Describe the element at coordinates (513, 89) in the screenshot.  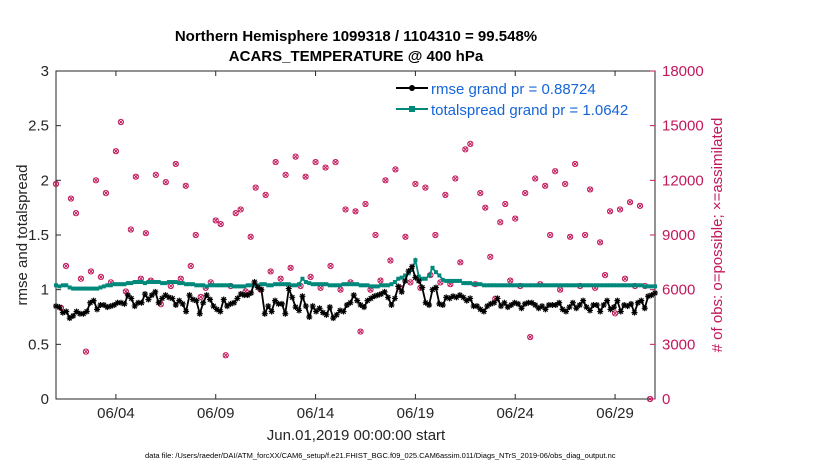
I see `legend-rmse-label: rmse grand pr = 0.88724` at that location.